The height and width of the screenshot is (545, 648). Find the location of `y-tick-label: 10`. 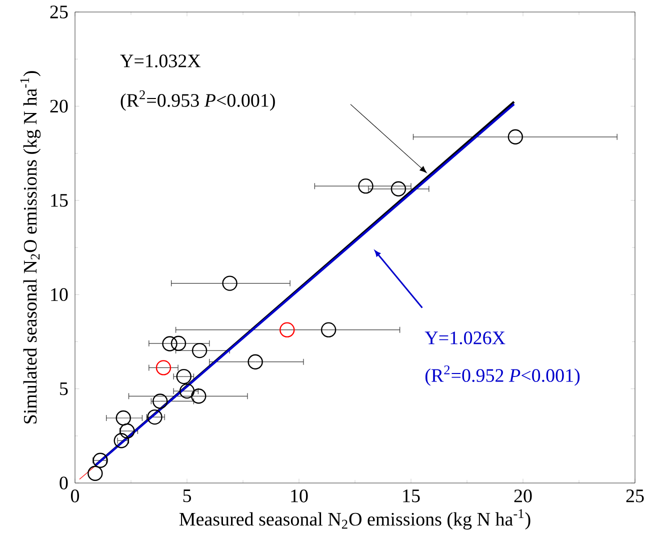

y-tick-label: 10 is located at coordinates (59, 295).